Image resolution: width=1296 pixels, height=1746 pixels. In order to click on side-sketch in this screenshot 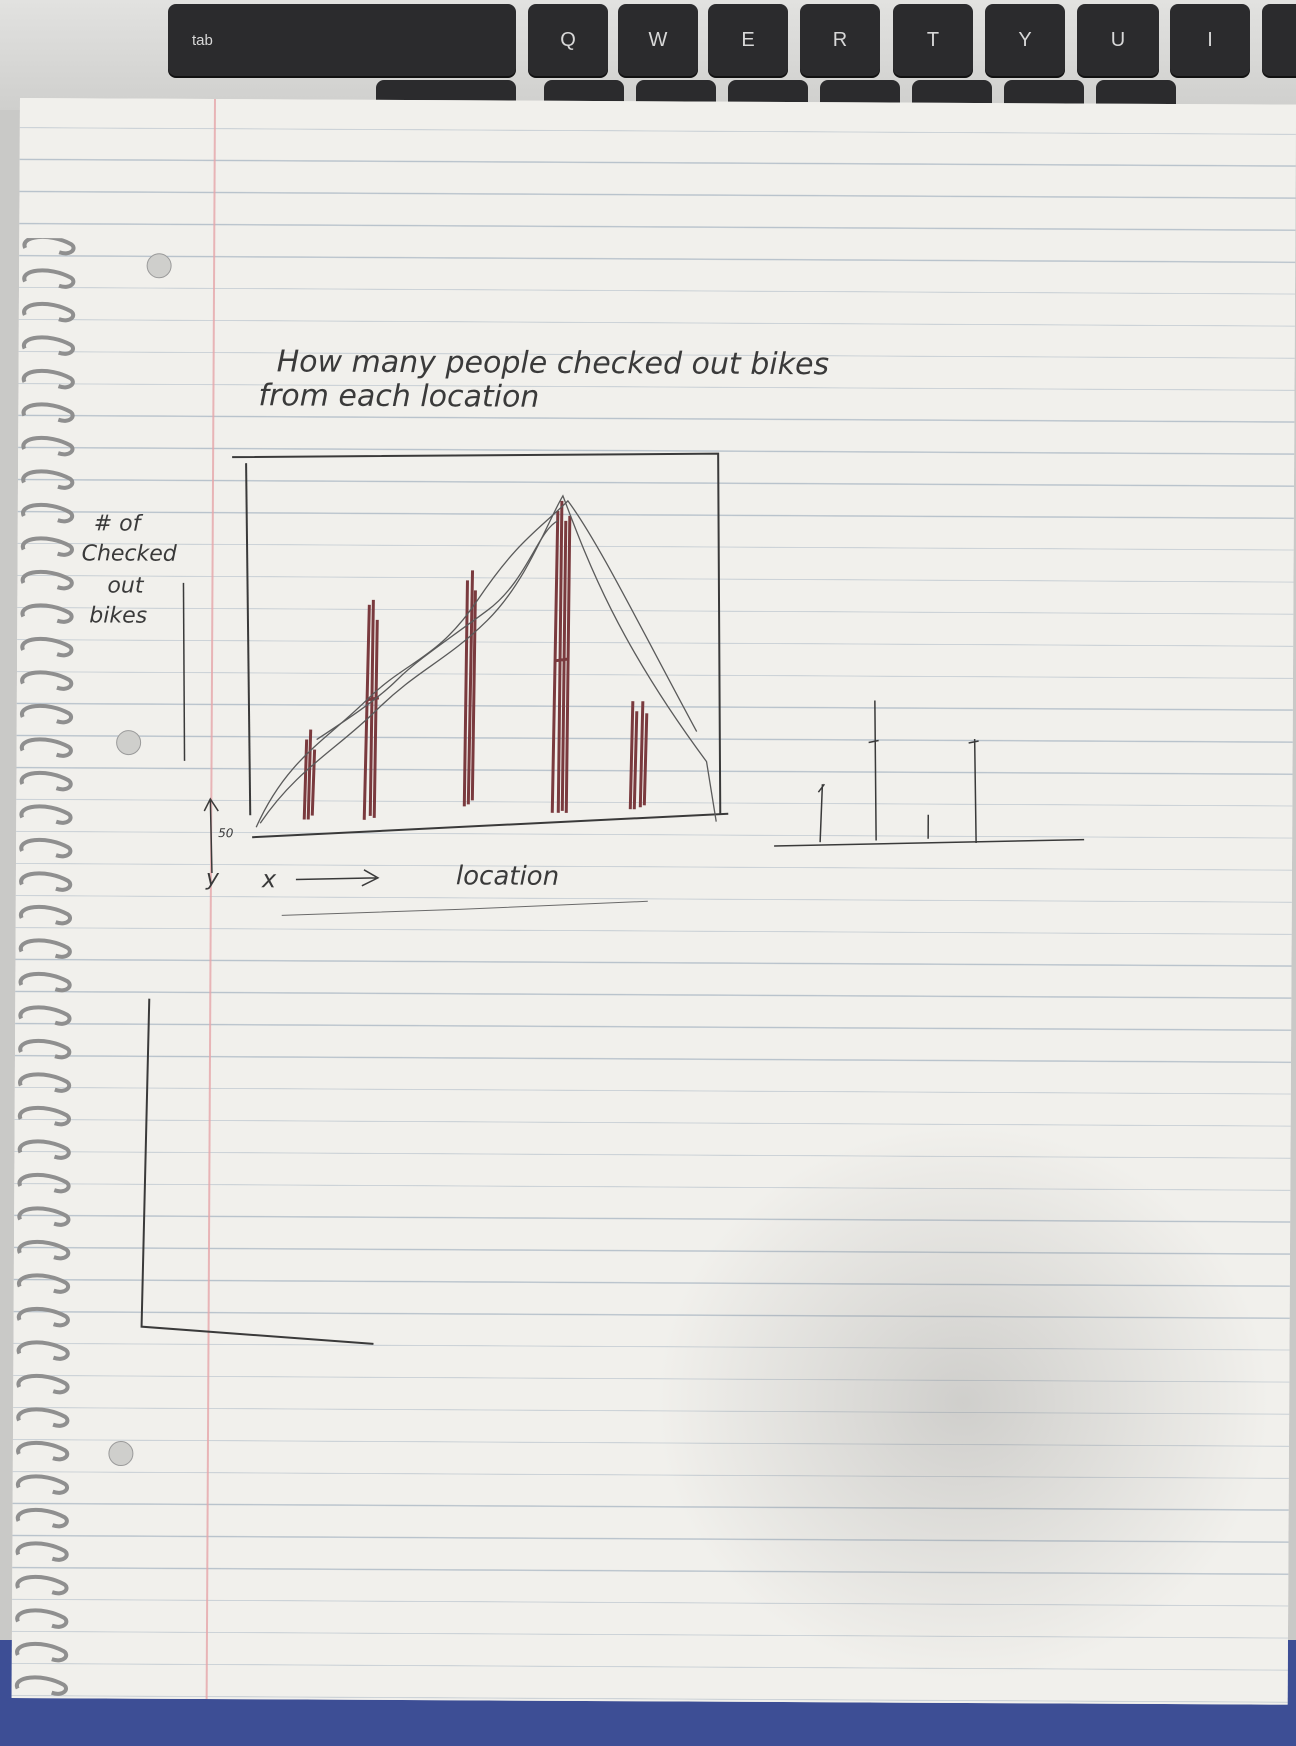, I will do `click(929, 773)`.